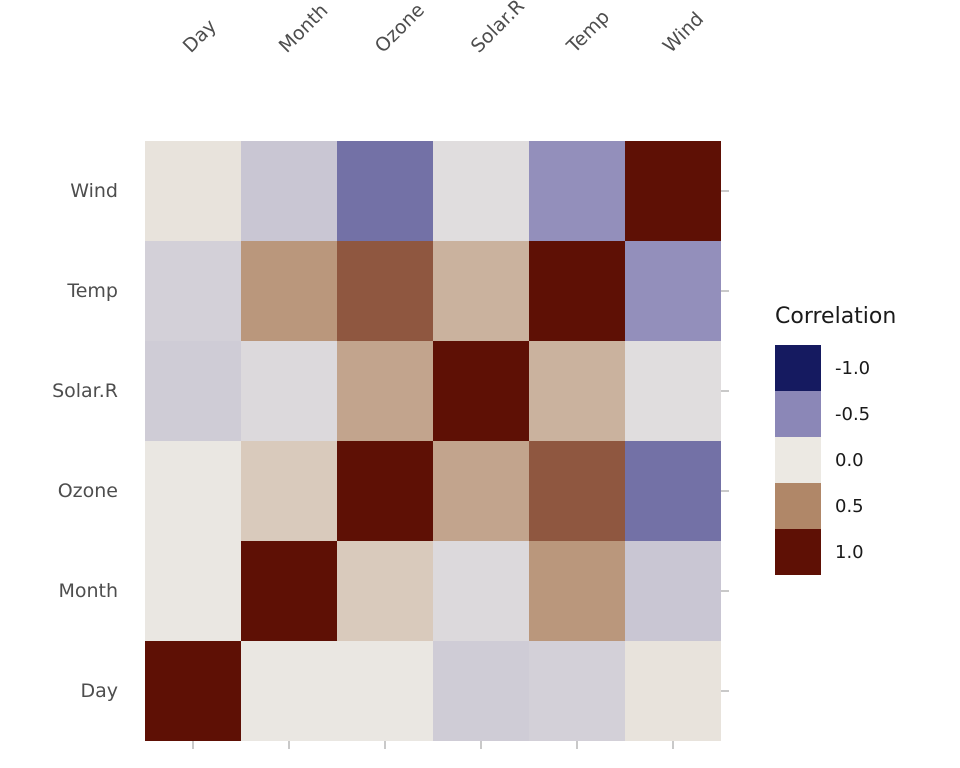 This screenshot has width=960, height=768. What do you see at coordinates (303, 29) in the screenshot?
I see `x-axis-label: Month` at bounding box center [303, 29].